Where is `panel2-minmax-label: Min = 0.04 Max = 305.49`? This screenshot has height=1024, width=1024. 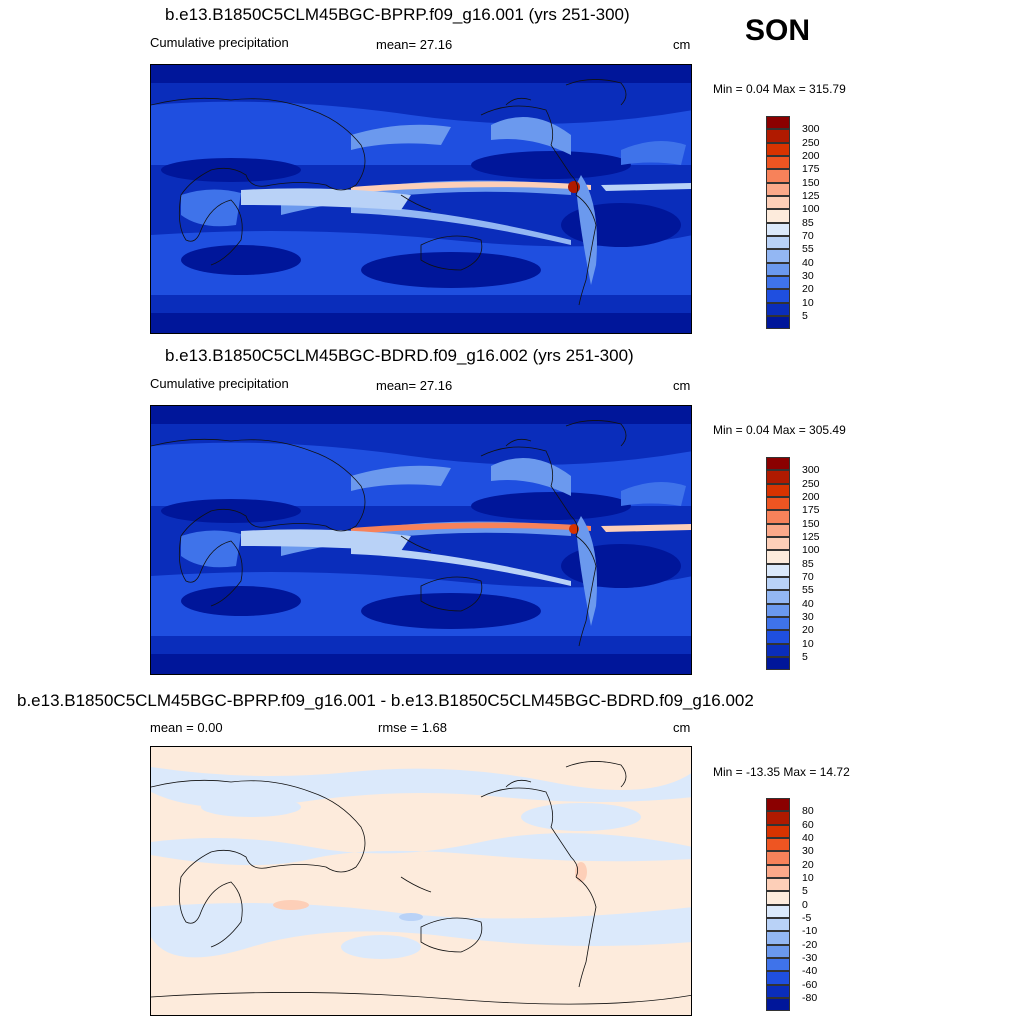
panel2-minmax-label: Min = 0.04 Max = 305.49 is located at coordinates (779, 430).